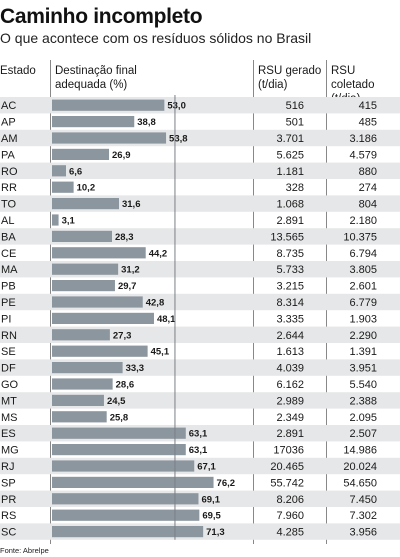  Describe the element at coordinates (363, 319) in the screenshot. I see `rsu-coletado-value: 1.903` at that location.